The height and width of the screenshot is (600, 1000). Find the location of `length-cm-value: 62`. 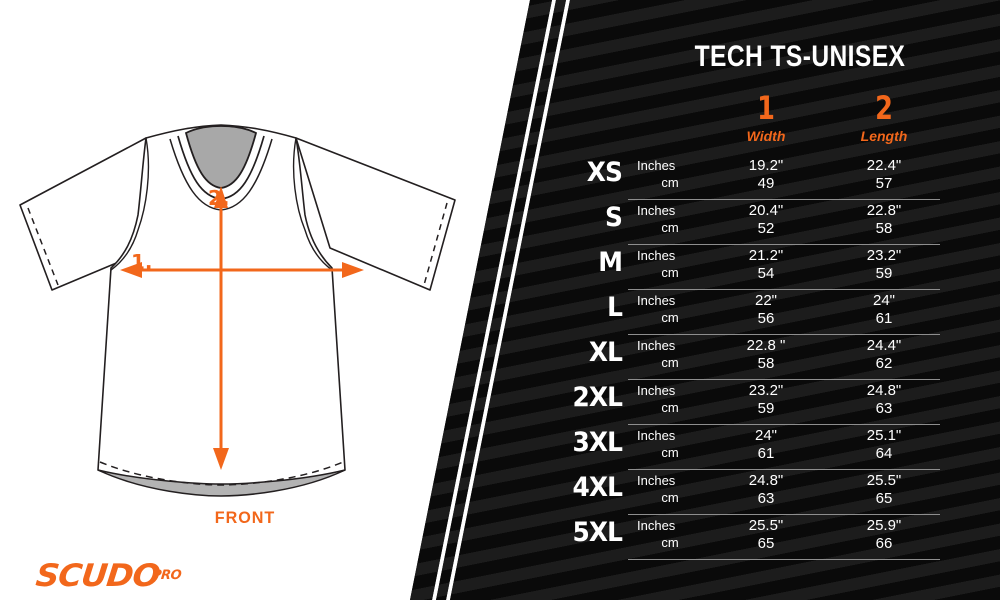

length-cm-value: 62 is located at coordinates (884, 363).